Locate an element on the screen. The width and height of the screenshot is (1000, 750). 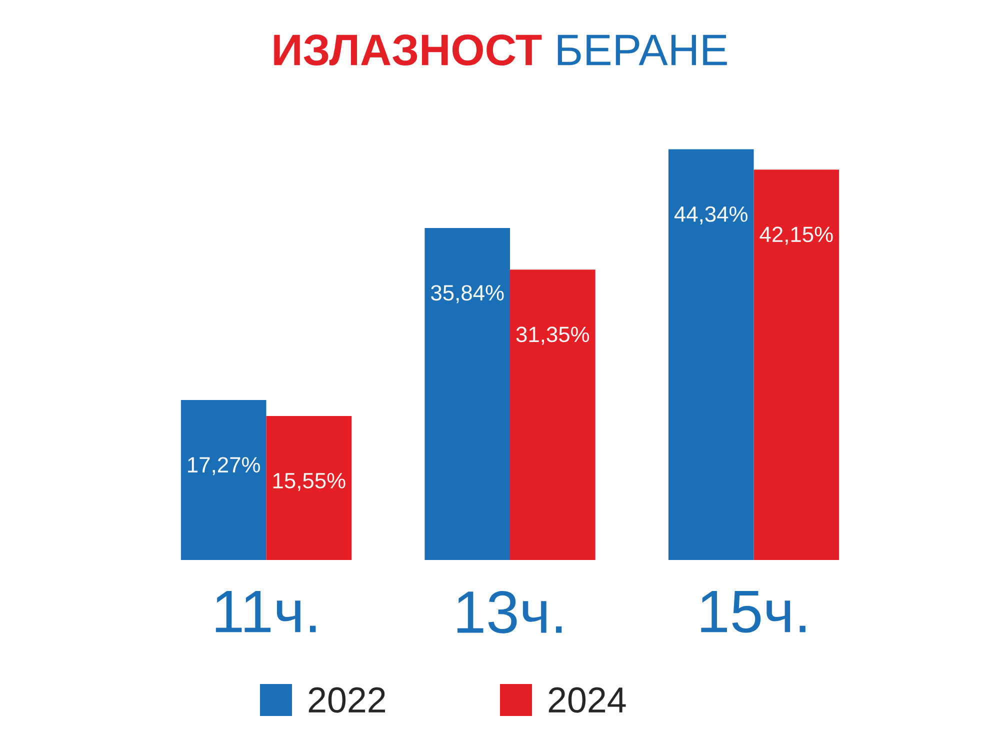
legend-label: 2024 is located at coordinates (587, 700).